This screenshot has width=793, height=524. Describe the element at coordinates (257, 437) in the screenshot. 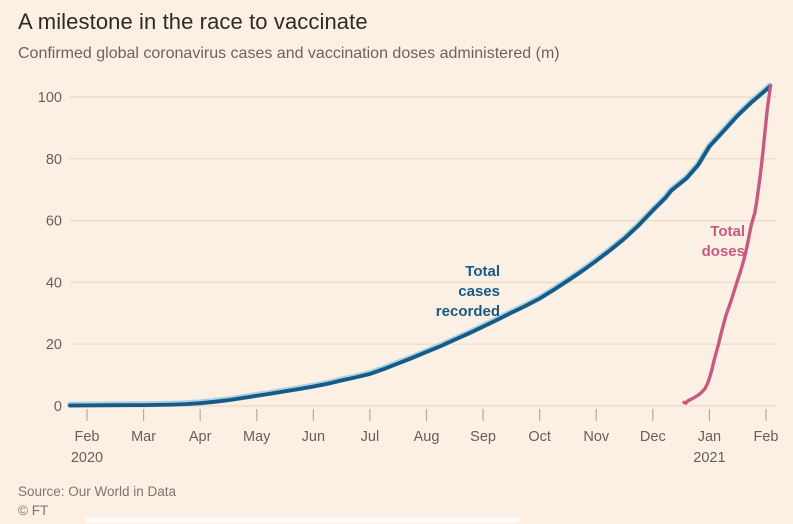

I see `x-tick-label: May` at that location.